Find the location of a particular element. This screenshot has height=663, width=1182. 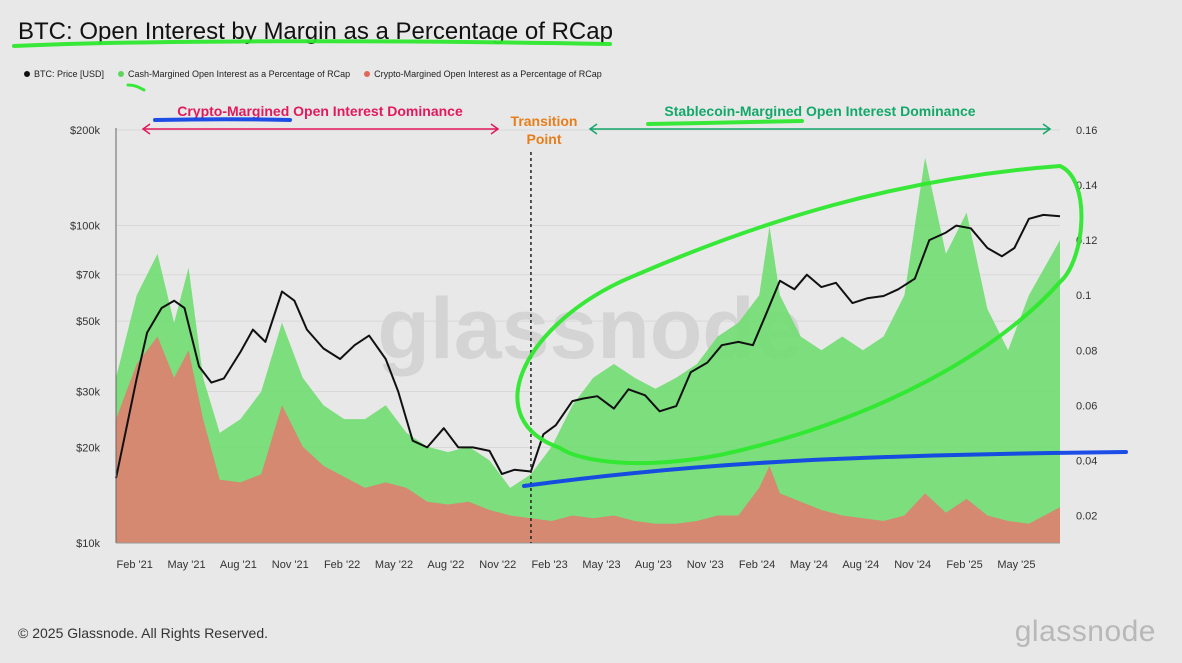

annotation-crypto-dominance: Crypto-Margined Open Interest Dominance is located at coordinates (320, 111).